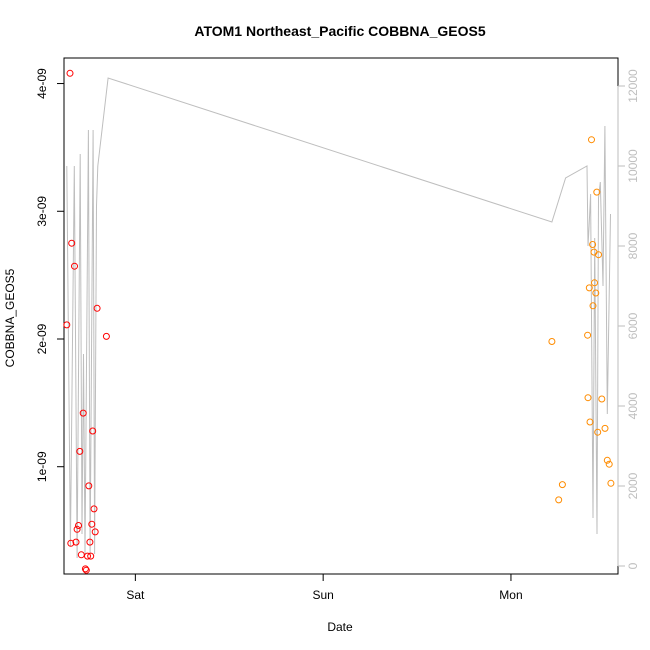  I want to click on y-left-tick-label: 3e-09, so click(42, 211).